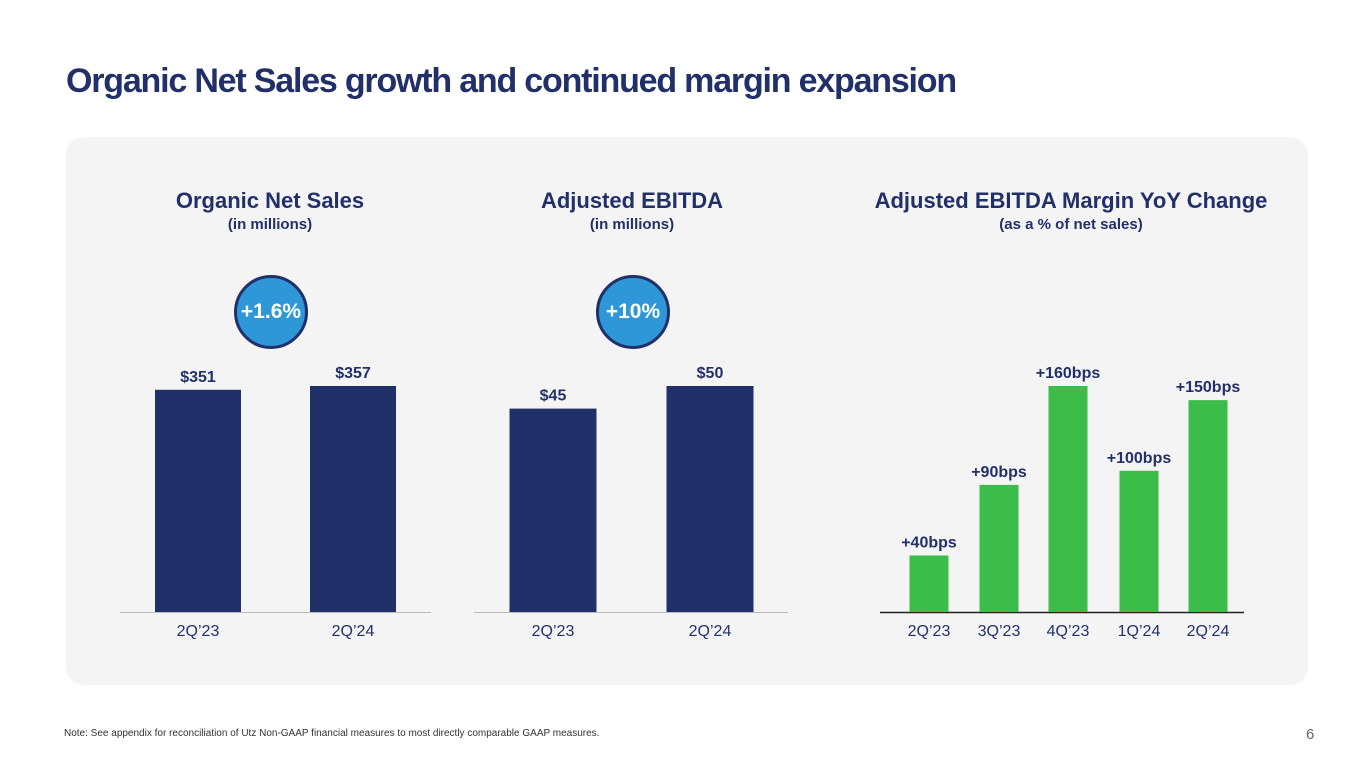  I want to click on chart-title-adjusted-ebitda: Adjusted EBITDA, so click(632, 200).